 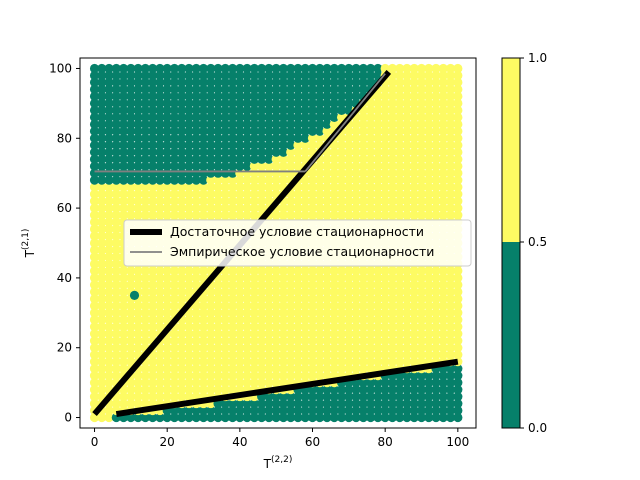 I want to click on y-tick-label: 40, so click(x=64, y=278).